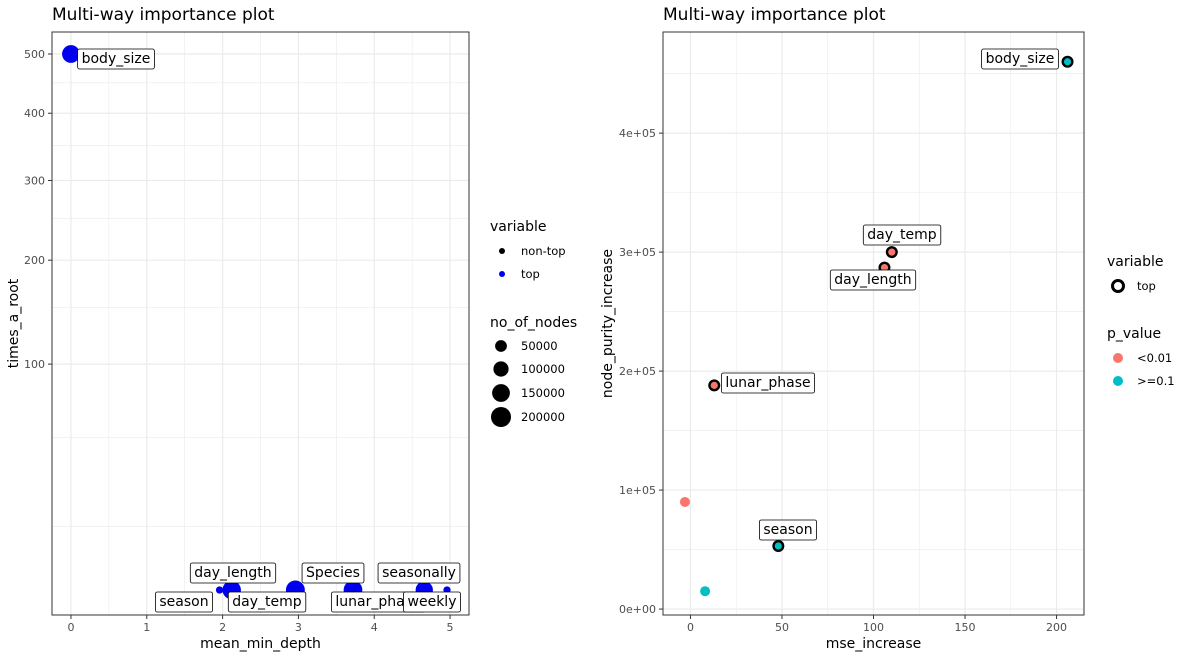  What do you see at coordinates (533, 323) in the screenshot?
I see `panel-1-legend-title-size: no_of_nodes` at bounding box center [533, 323].